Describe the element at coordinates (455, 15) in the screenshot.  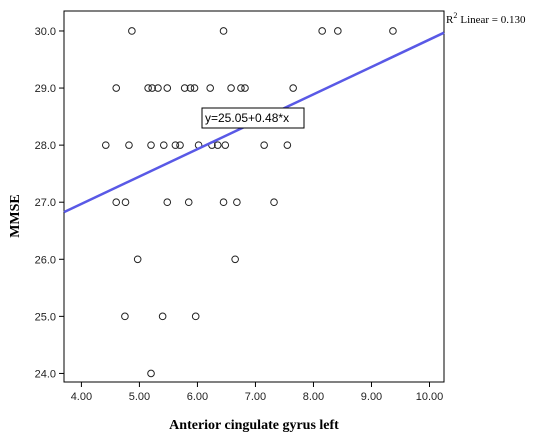
I see `r2-label-superscript: 2` at that location.